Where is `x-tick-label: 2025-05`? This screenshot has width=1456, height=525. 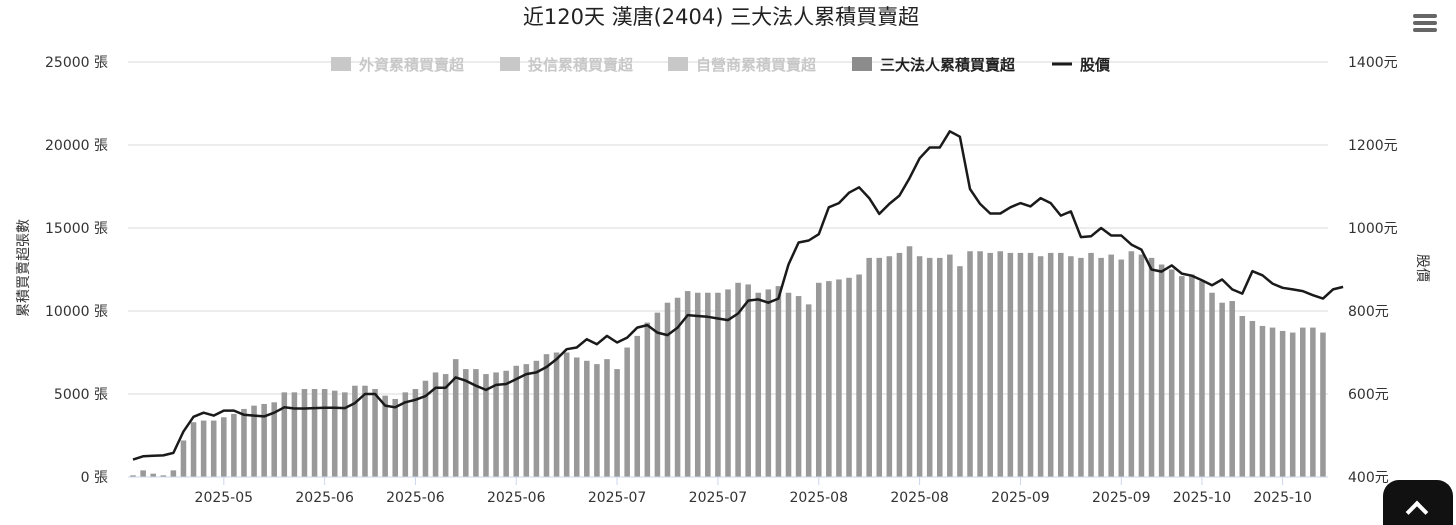 x-tick-label: 2025-05 is located at coordinates (224, 498).